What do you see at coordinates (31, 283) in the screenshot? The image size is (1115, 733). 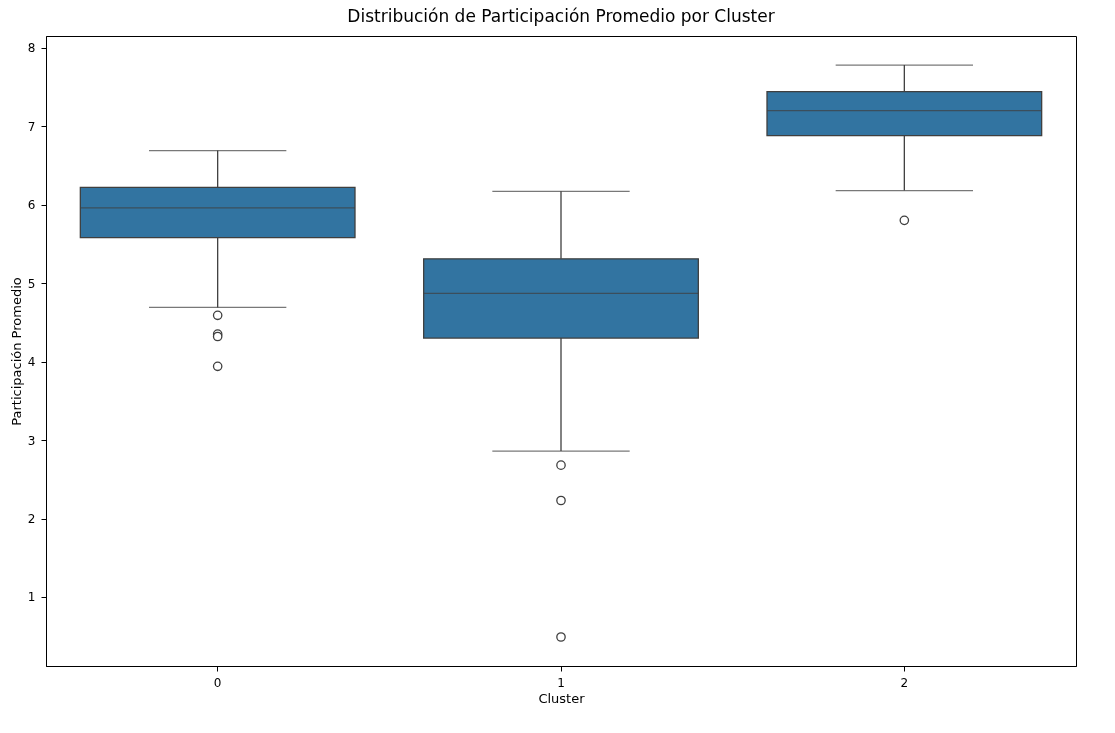 I see `y-tick-label: 5` at bounding box center [31, 283].